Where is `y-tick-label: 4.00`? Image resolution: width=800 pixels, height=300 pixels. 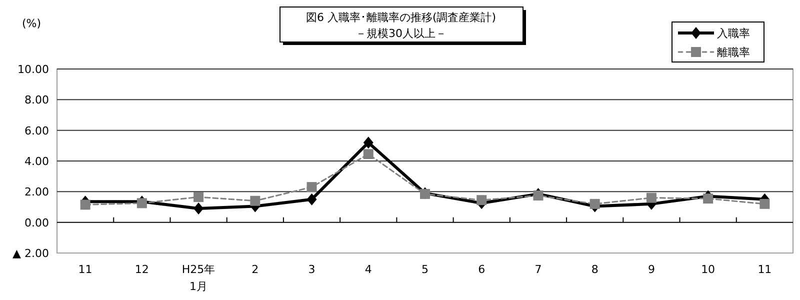
y-tick-label: 4.00 is located at coordinates (36, 161).